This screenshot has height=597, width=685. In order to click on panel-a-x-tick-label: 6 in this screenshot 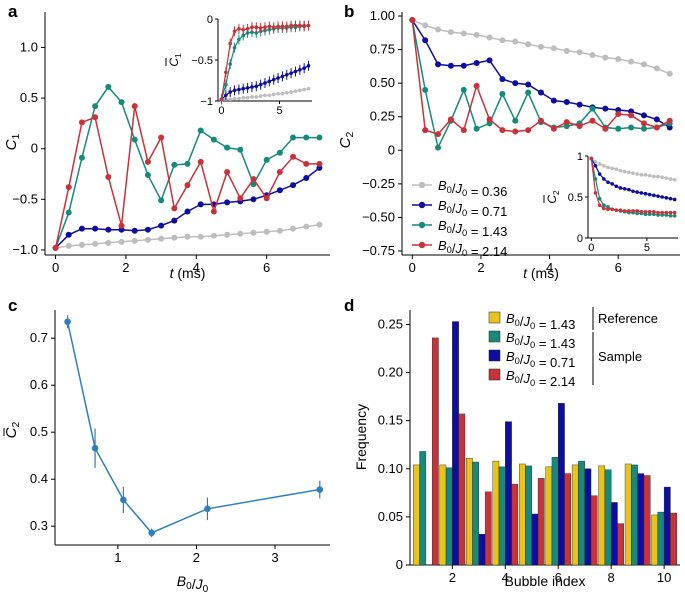, I will do `click(266, 267)`.